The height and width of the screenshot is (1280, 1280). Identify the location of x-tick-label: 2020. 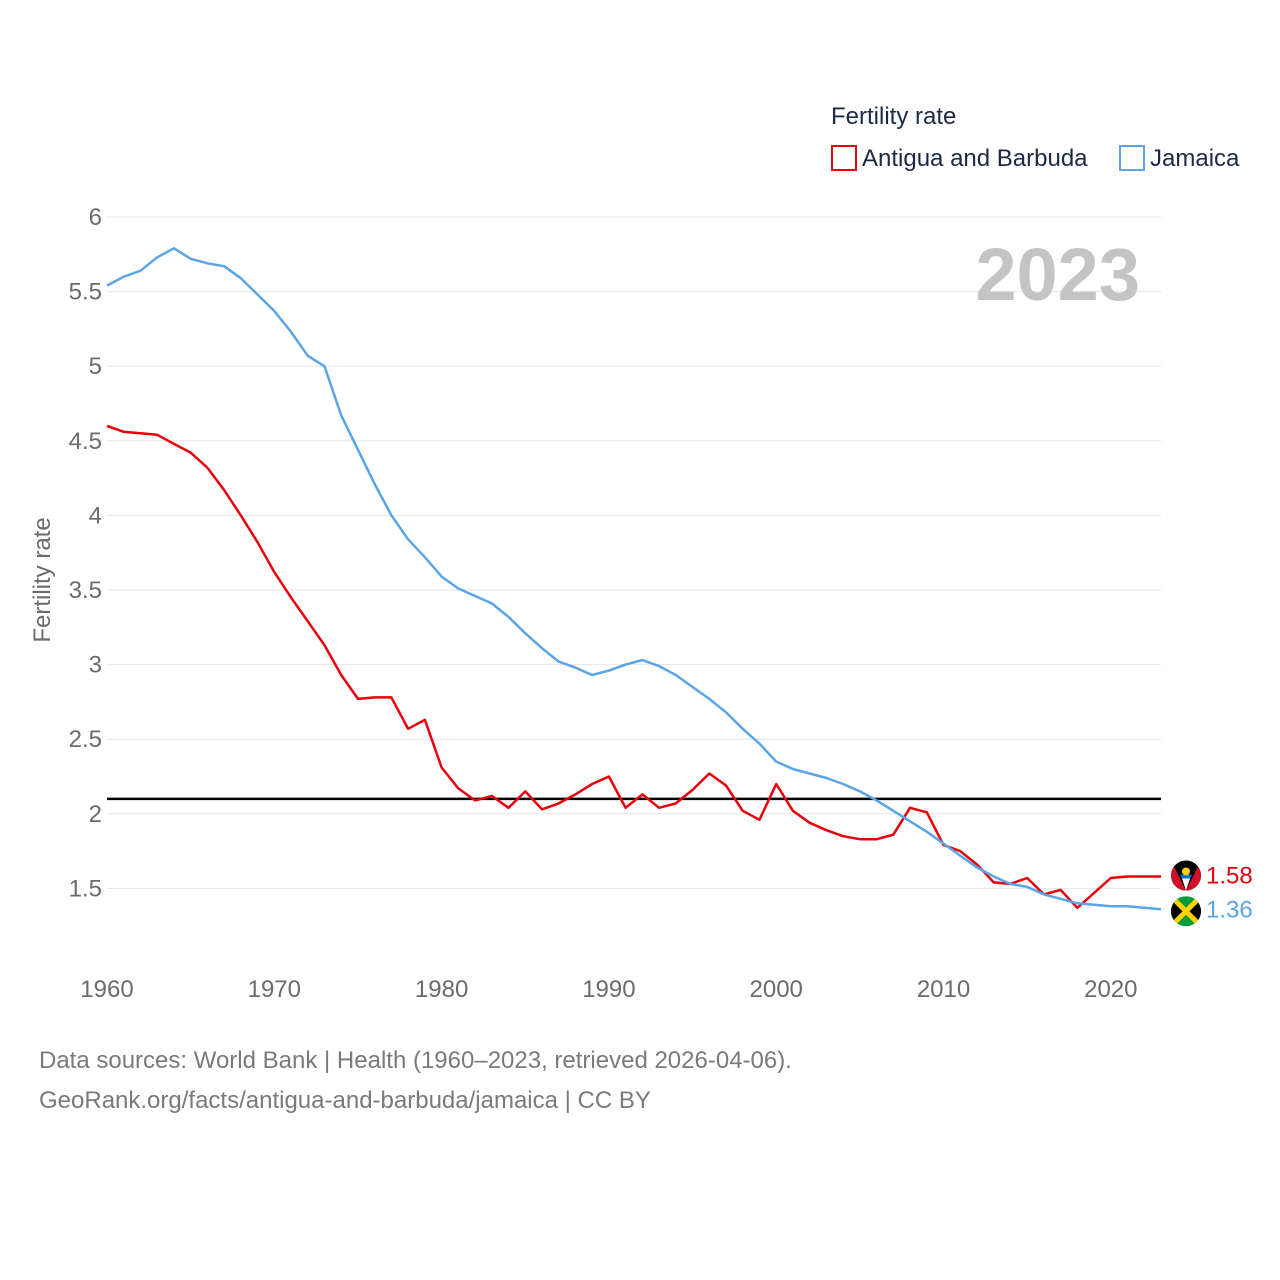
(1110, 989).